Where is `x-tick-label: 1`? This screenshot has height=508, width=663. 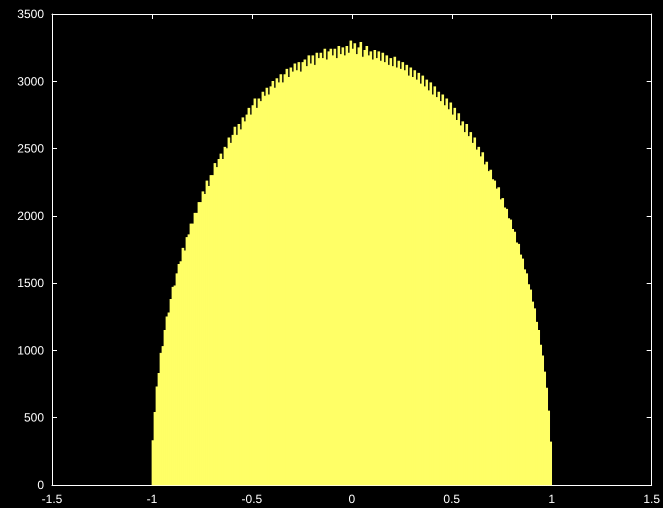
x-tick-label: 1 is located at coordinates (552, 499).